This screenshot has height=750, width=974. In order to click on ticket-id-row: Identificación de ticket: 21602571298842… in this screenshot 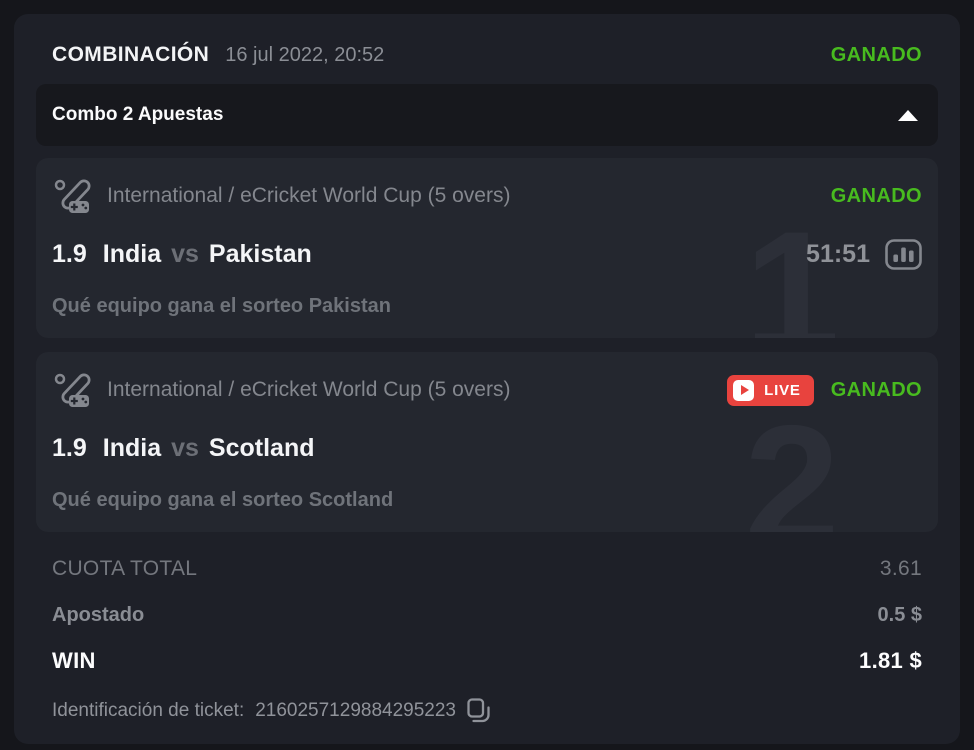, I will do `click(487, 711)`.